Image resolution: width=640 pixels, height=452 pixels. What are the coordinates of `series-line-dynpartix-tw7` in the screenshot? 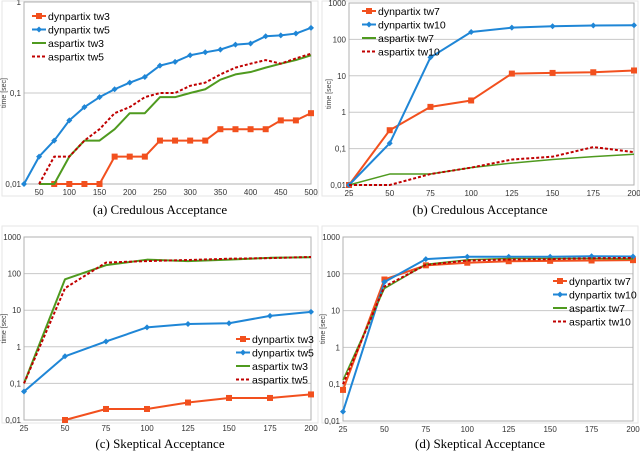 It's located at (491, 127).